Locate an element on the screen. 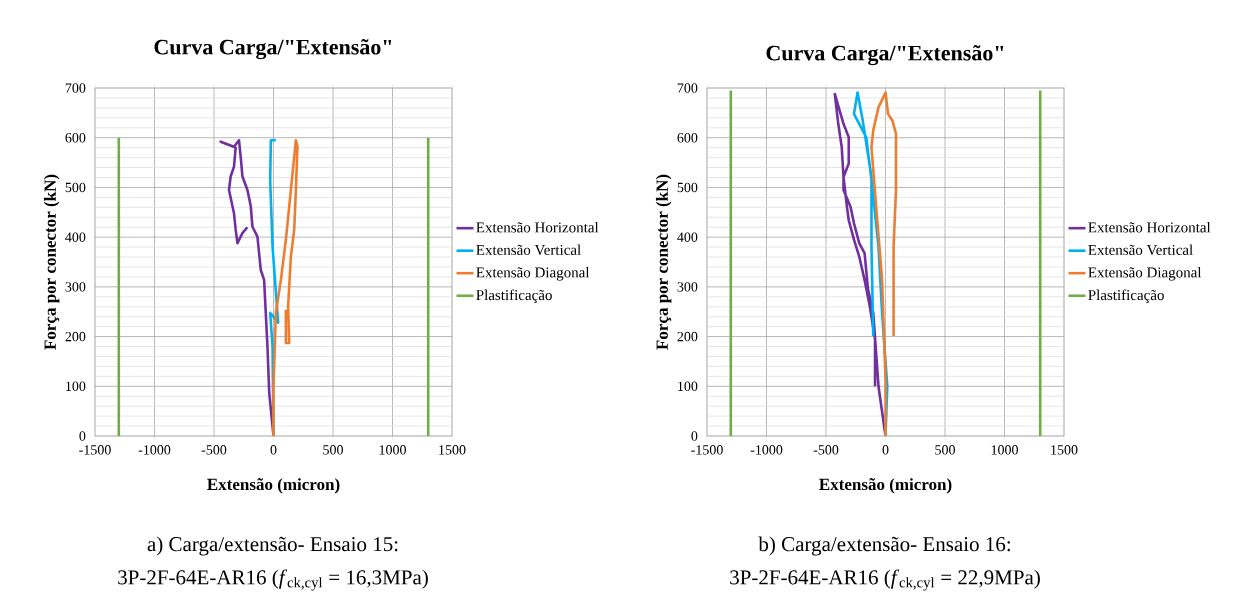 The width and height of the screenshot is (1233, 603). text: 3P-2F-64E-AR16 (f$_{ck,cyl}$ = 22,9MPa) is located at coordinates (885, 580).